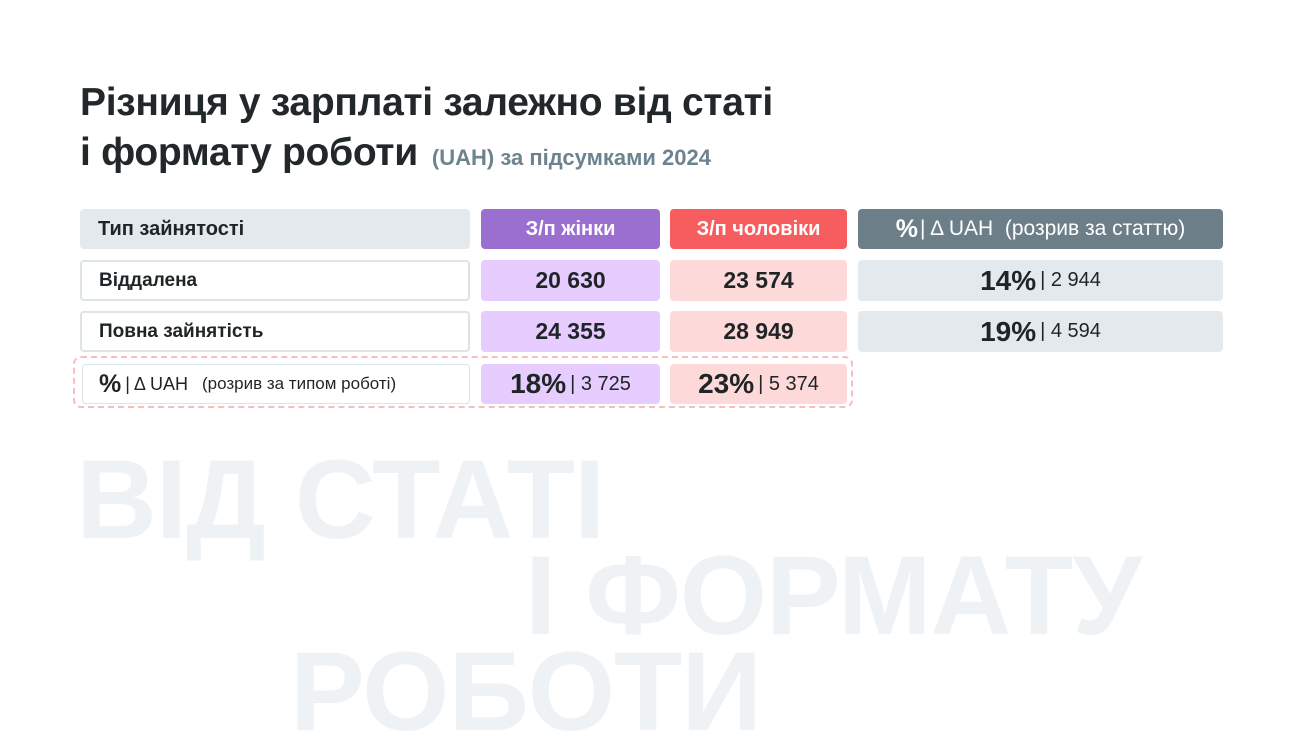 This screenshot has width=1305, height=754. Describe the element at coordinates (570, 280) in the screenshot. I see `row-remote-women: 20 630` at that location.